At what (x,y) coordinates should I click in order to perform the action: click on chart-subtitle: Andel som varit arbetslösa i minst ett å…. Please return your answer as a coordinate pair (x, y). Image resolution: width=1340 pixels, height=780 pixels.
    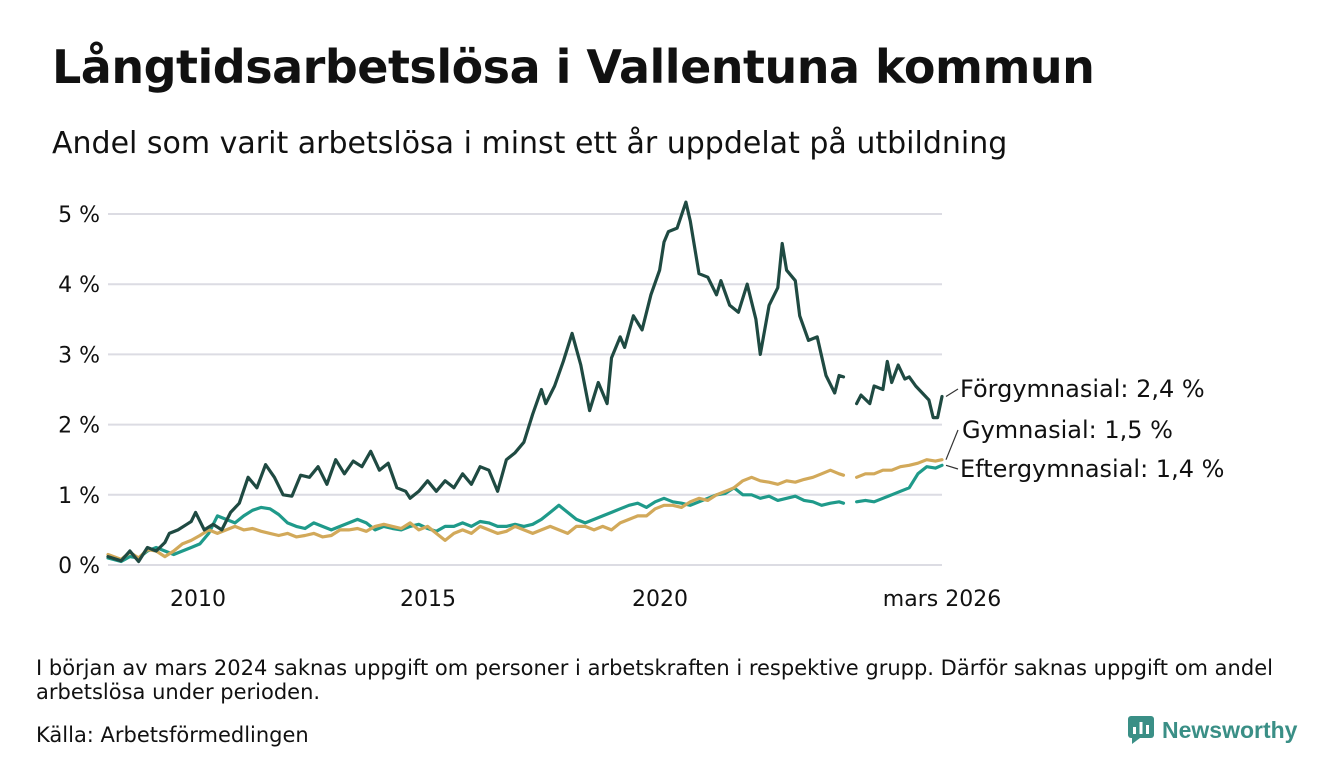
    Looking at the image, I should click on (530, 143).